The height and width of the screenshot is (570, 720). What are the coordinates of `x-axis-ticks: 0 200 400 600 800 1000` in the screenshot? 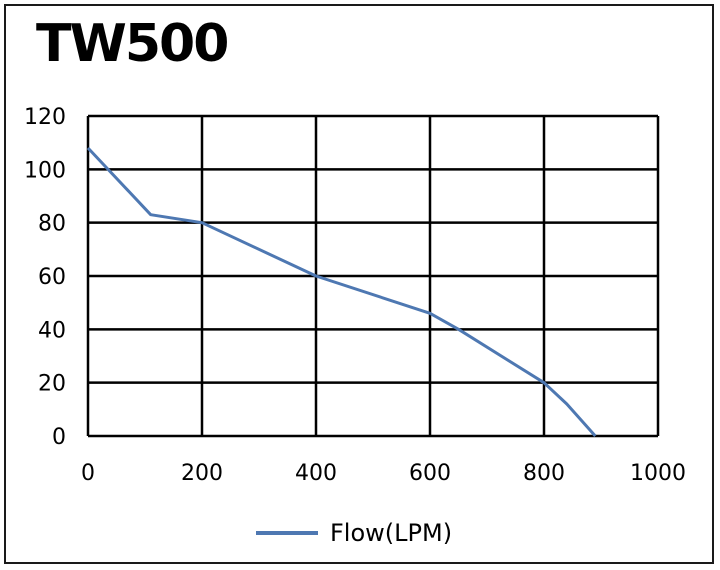 It's located at (383, 473).